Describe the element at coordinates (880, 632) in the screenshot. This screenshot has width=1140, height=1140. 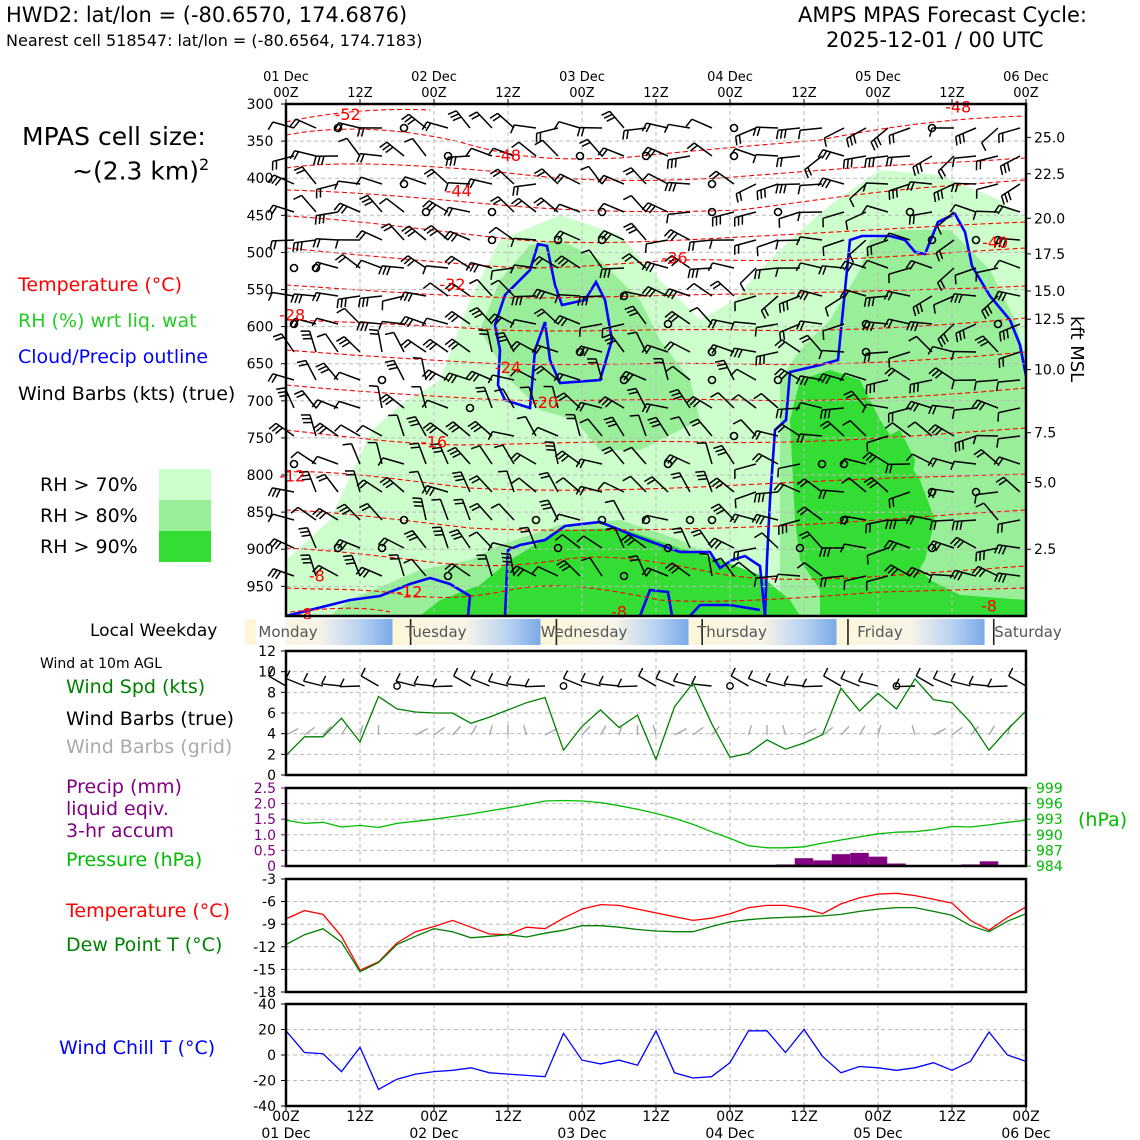
I see `weekday-name: Friday` at that location.